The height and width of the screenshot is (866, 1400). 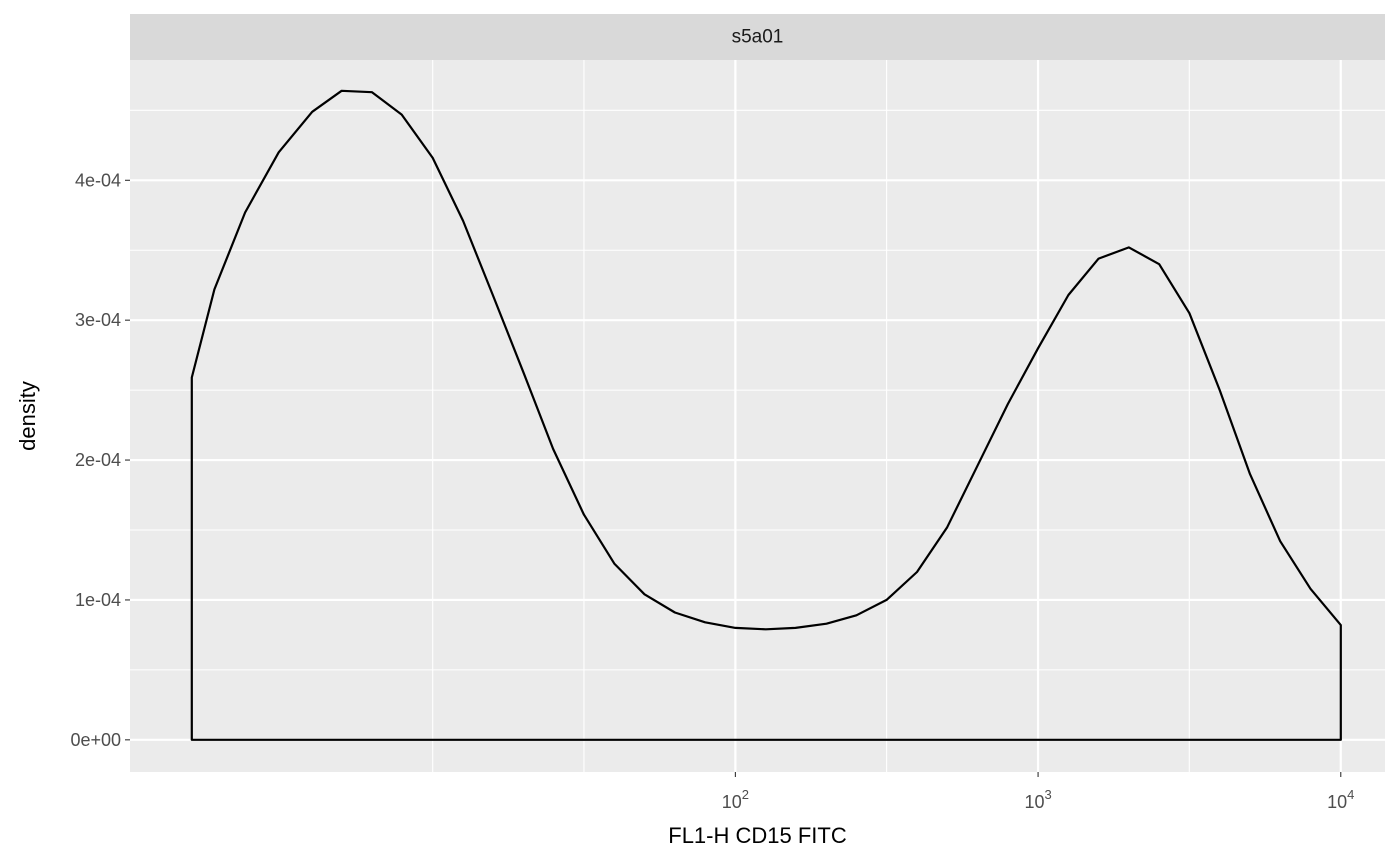 I want to click on x-axis: 10² 10³ 10⁴, so click(x=1038, y=792).